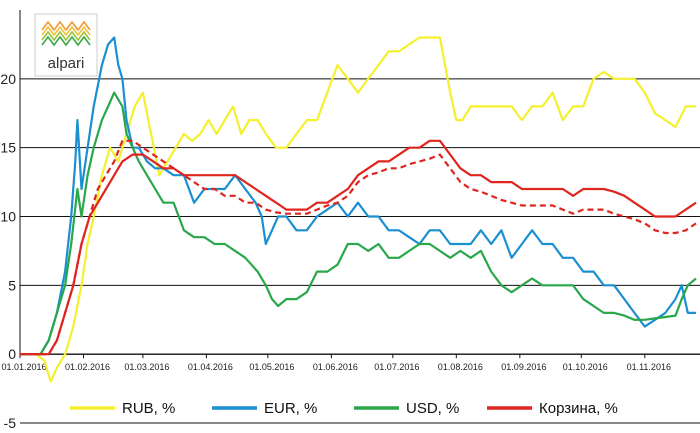  Describe the element at coordinates (87, 367) in the screenshot. I see `x-tick-label: 01.02.2016` at that location.